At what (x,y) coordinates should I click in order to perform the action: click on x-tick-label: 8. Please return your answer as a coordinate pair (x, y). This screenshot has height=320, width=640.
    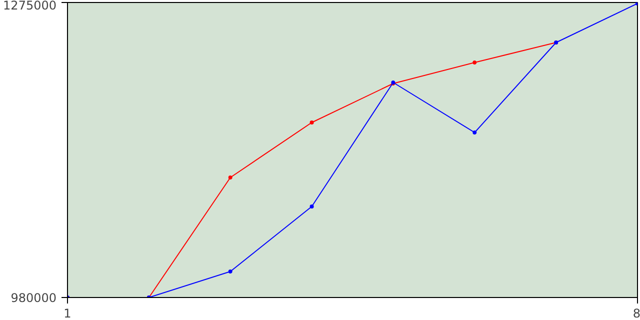
    Looking at the image, I should click on (636, 313).